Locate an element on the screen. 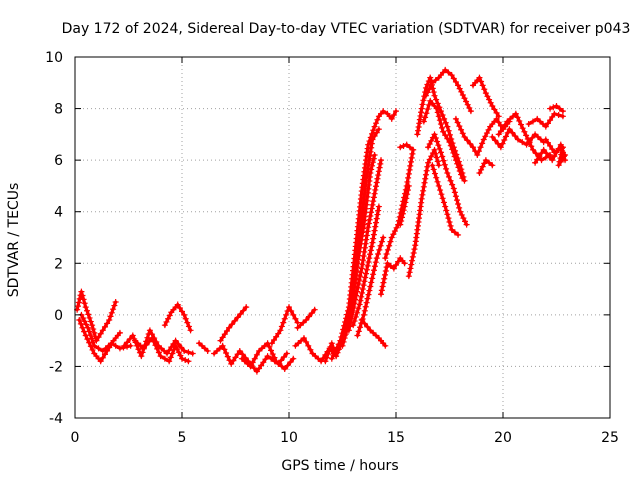 This screenshot has height=480, width=640. x-axis-label: GPS time / hours is located at coordinates (339, 466).